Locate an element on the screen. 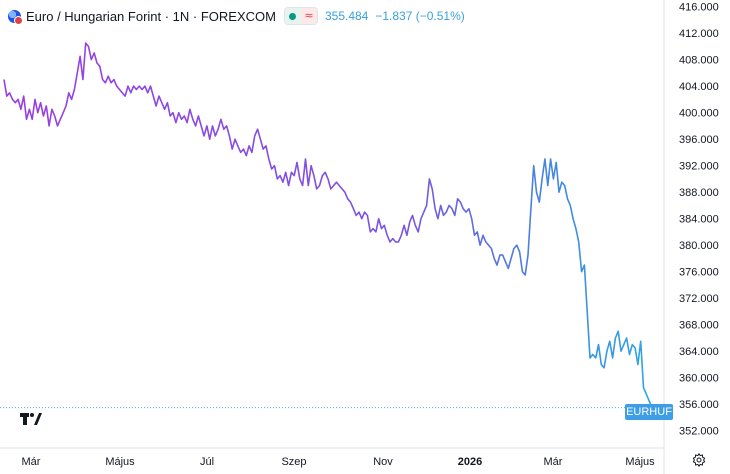 The width and height of the screenshot is (730, 474). tradingview-logo-icon is located at coordinates (31, 421).